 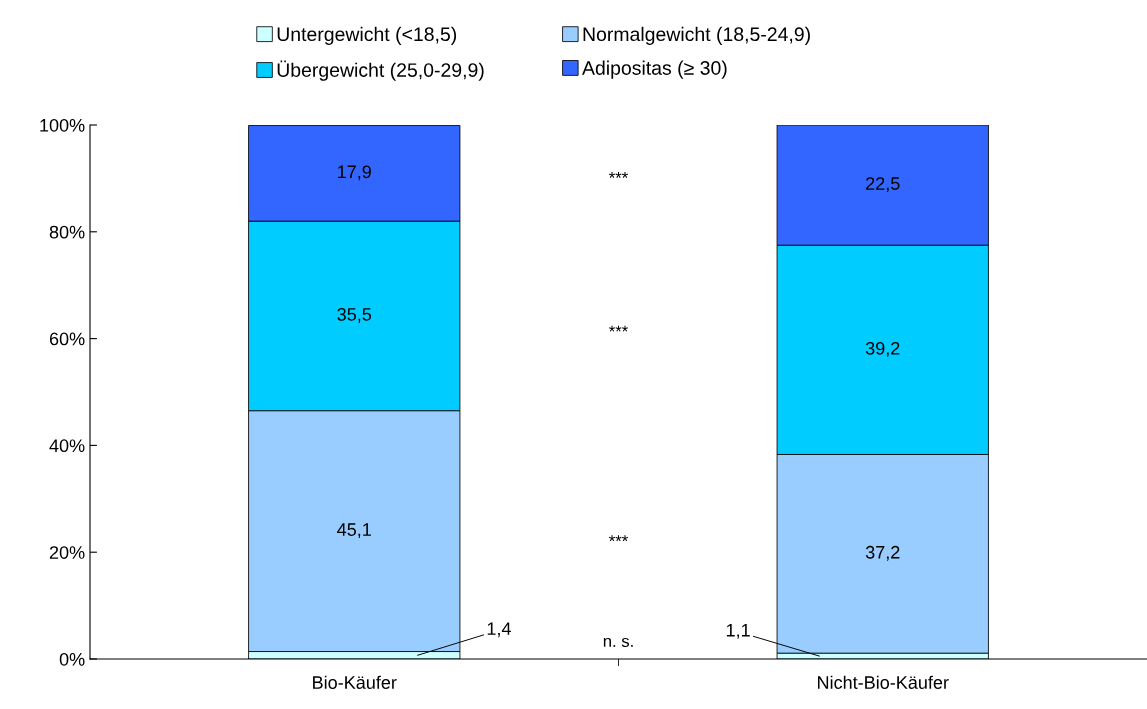 I want to click on data-label: 45,1, so click(x=354, y=531).